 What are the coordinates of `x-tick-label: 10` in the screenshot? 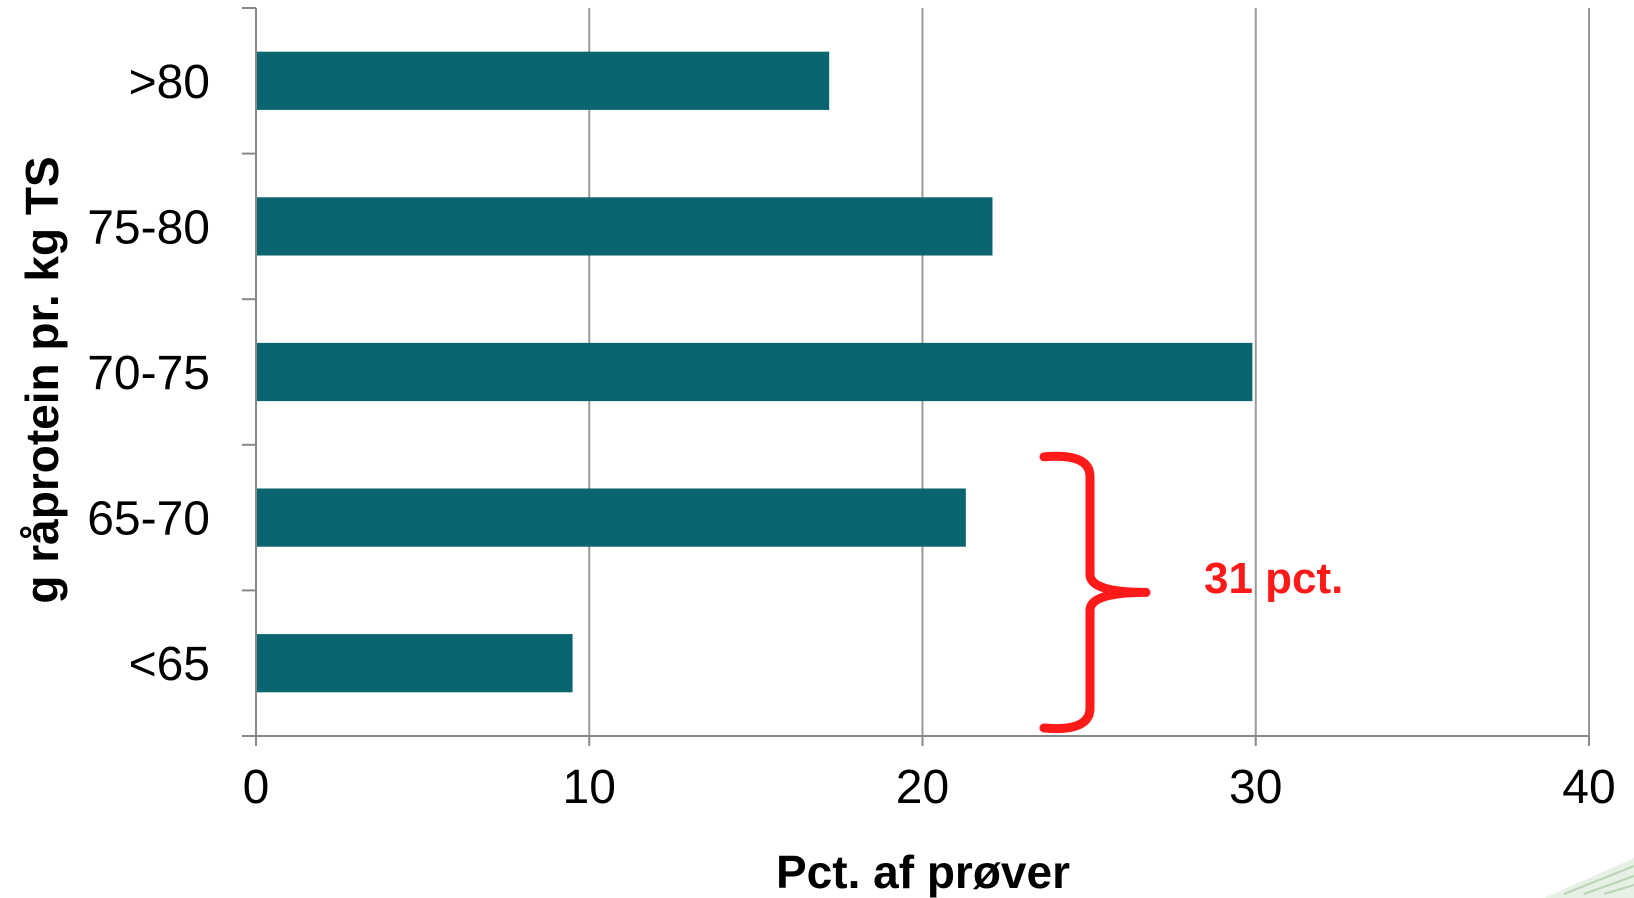 It's located at (589, 787).